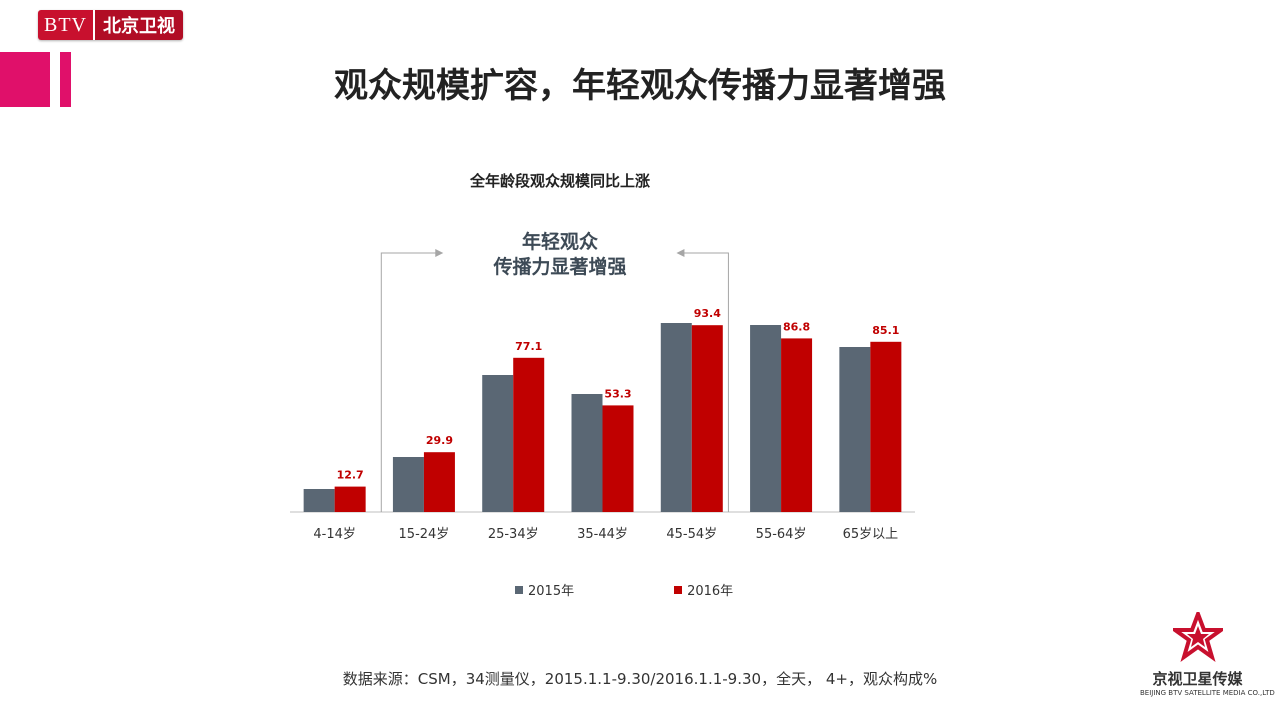  Describe the element at coordinates (640, 86) in the screenshot. I see `page-title: 观众规模扩容，年轻观众传播力显著增强` at that location.